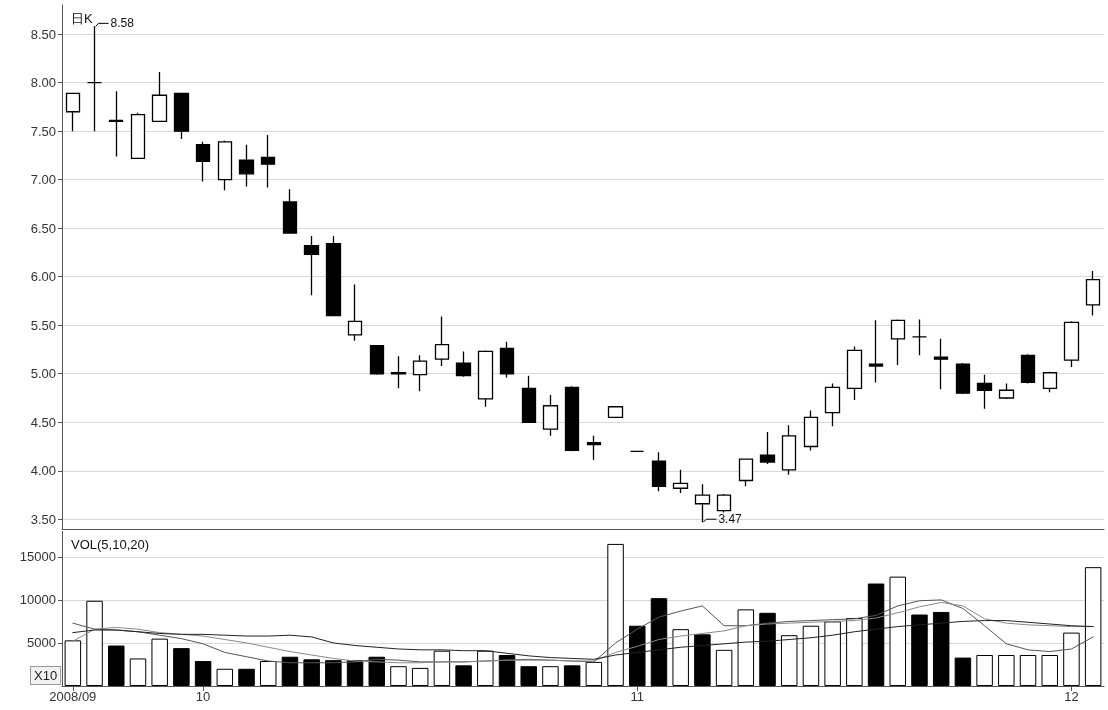  I want to click on y-tick-label: 7.50, so click(43, 131).